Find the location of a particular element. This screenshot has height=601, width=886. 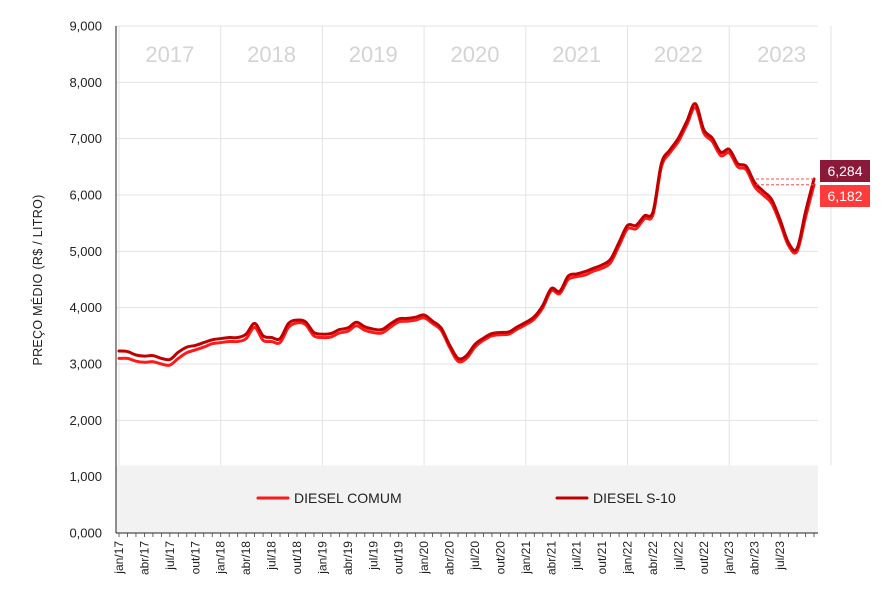

y-tick-label: 4,000 is located at coordinates (85, 307).